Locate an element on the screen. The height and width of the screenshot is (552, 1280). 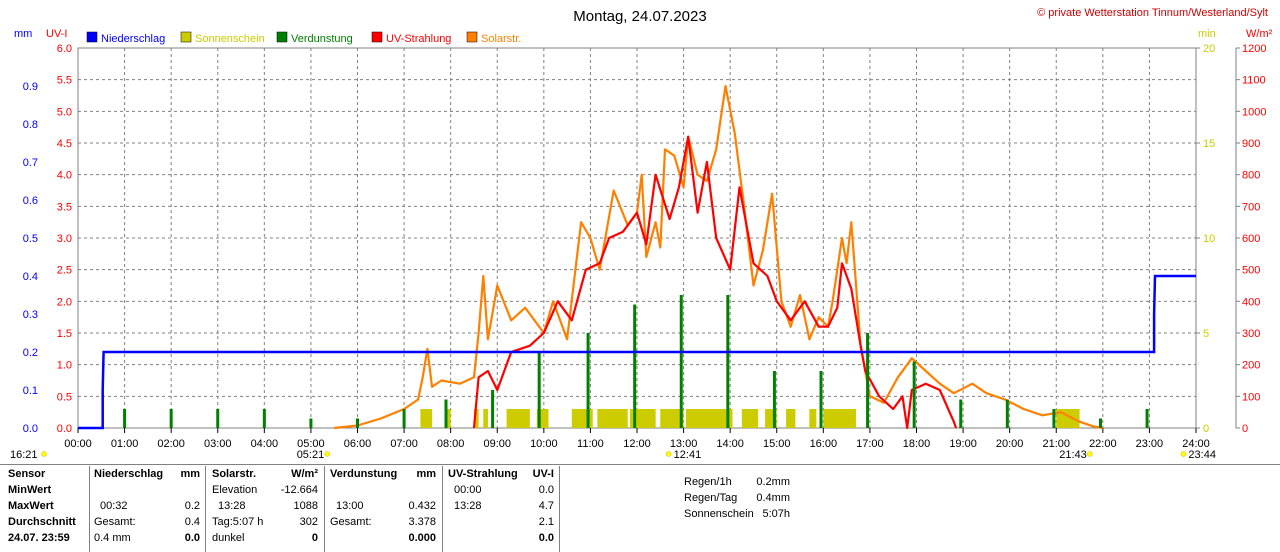
stats-uv-header: UV-Strahlung is located at coordinates (483, 474).